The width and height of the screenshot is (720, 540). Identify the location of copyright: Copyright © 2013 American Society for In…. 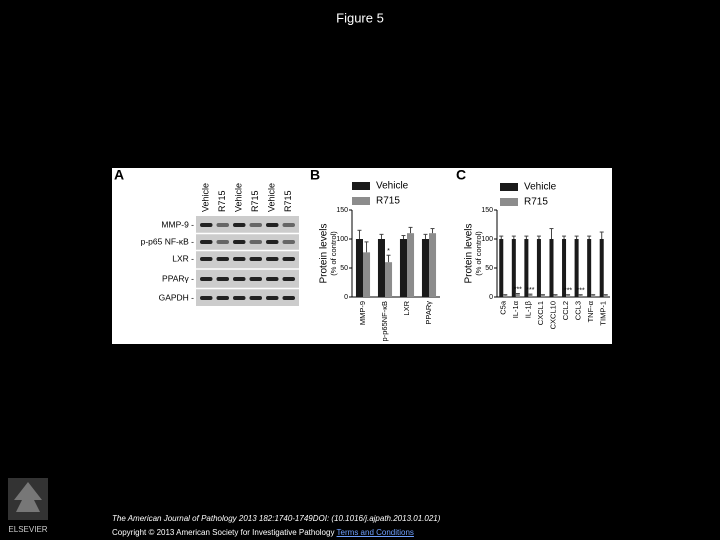
(223, 532).